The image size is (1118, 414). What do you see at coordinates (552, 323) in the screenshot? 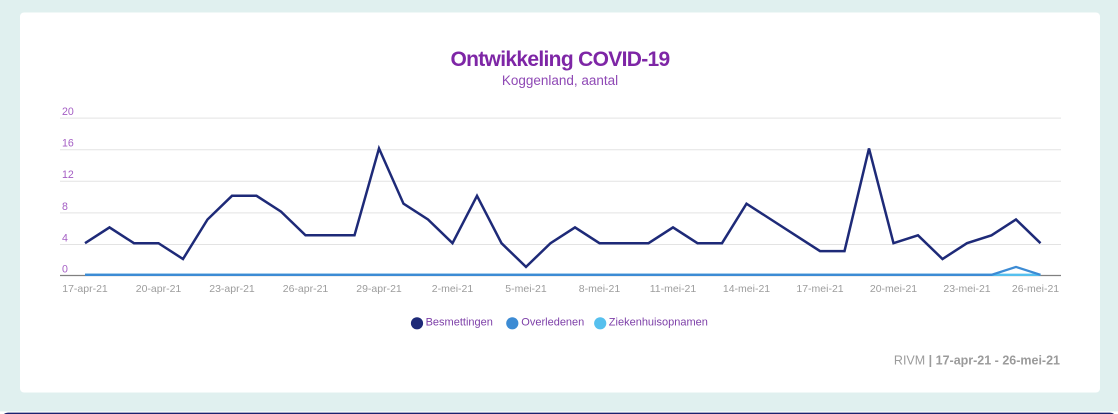
I see `svg-text: Overledenen` at bounding box center [552, 323].